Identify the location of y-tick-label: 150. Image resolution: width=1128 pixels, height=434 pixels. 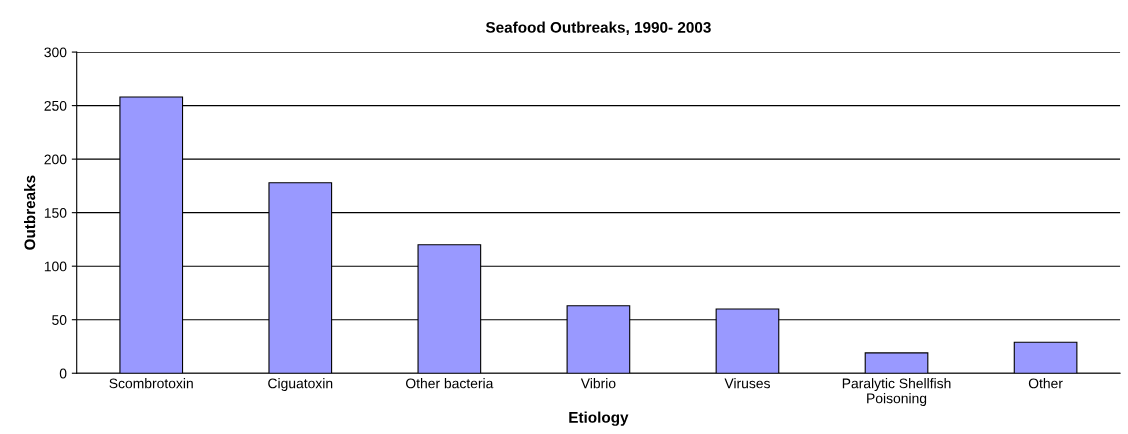
(55, 212).